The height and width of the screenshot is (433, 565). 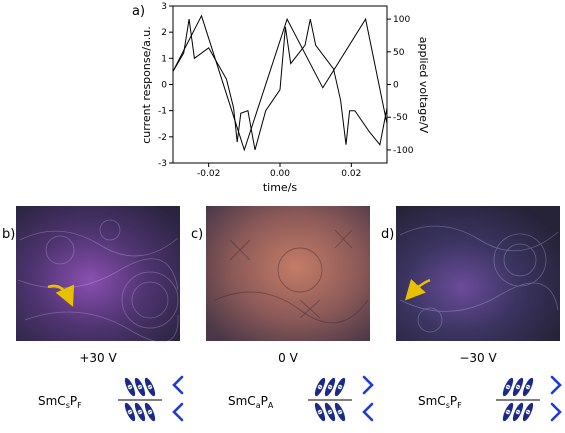 I want to click on molecule-schematic-b, so click(x=151, y=398).